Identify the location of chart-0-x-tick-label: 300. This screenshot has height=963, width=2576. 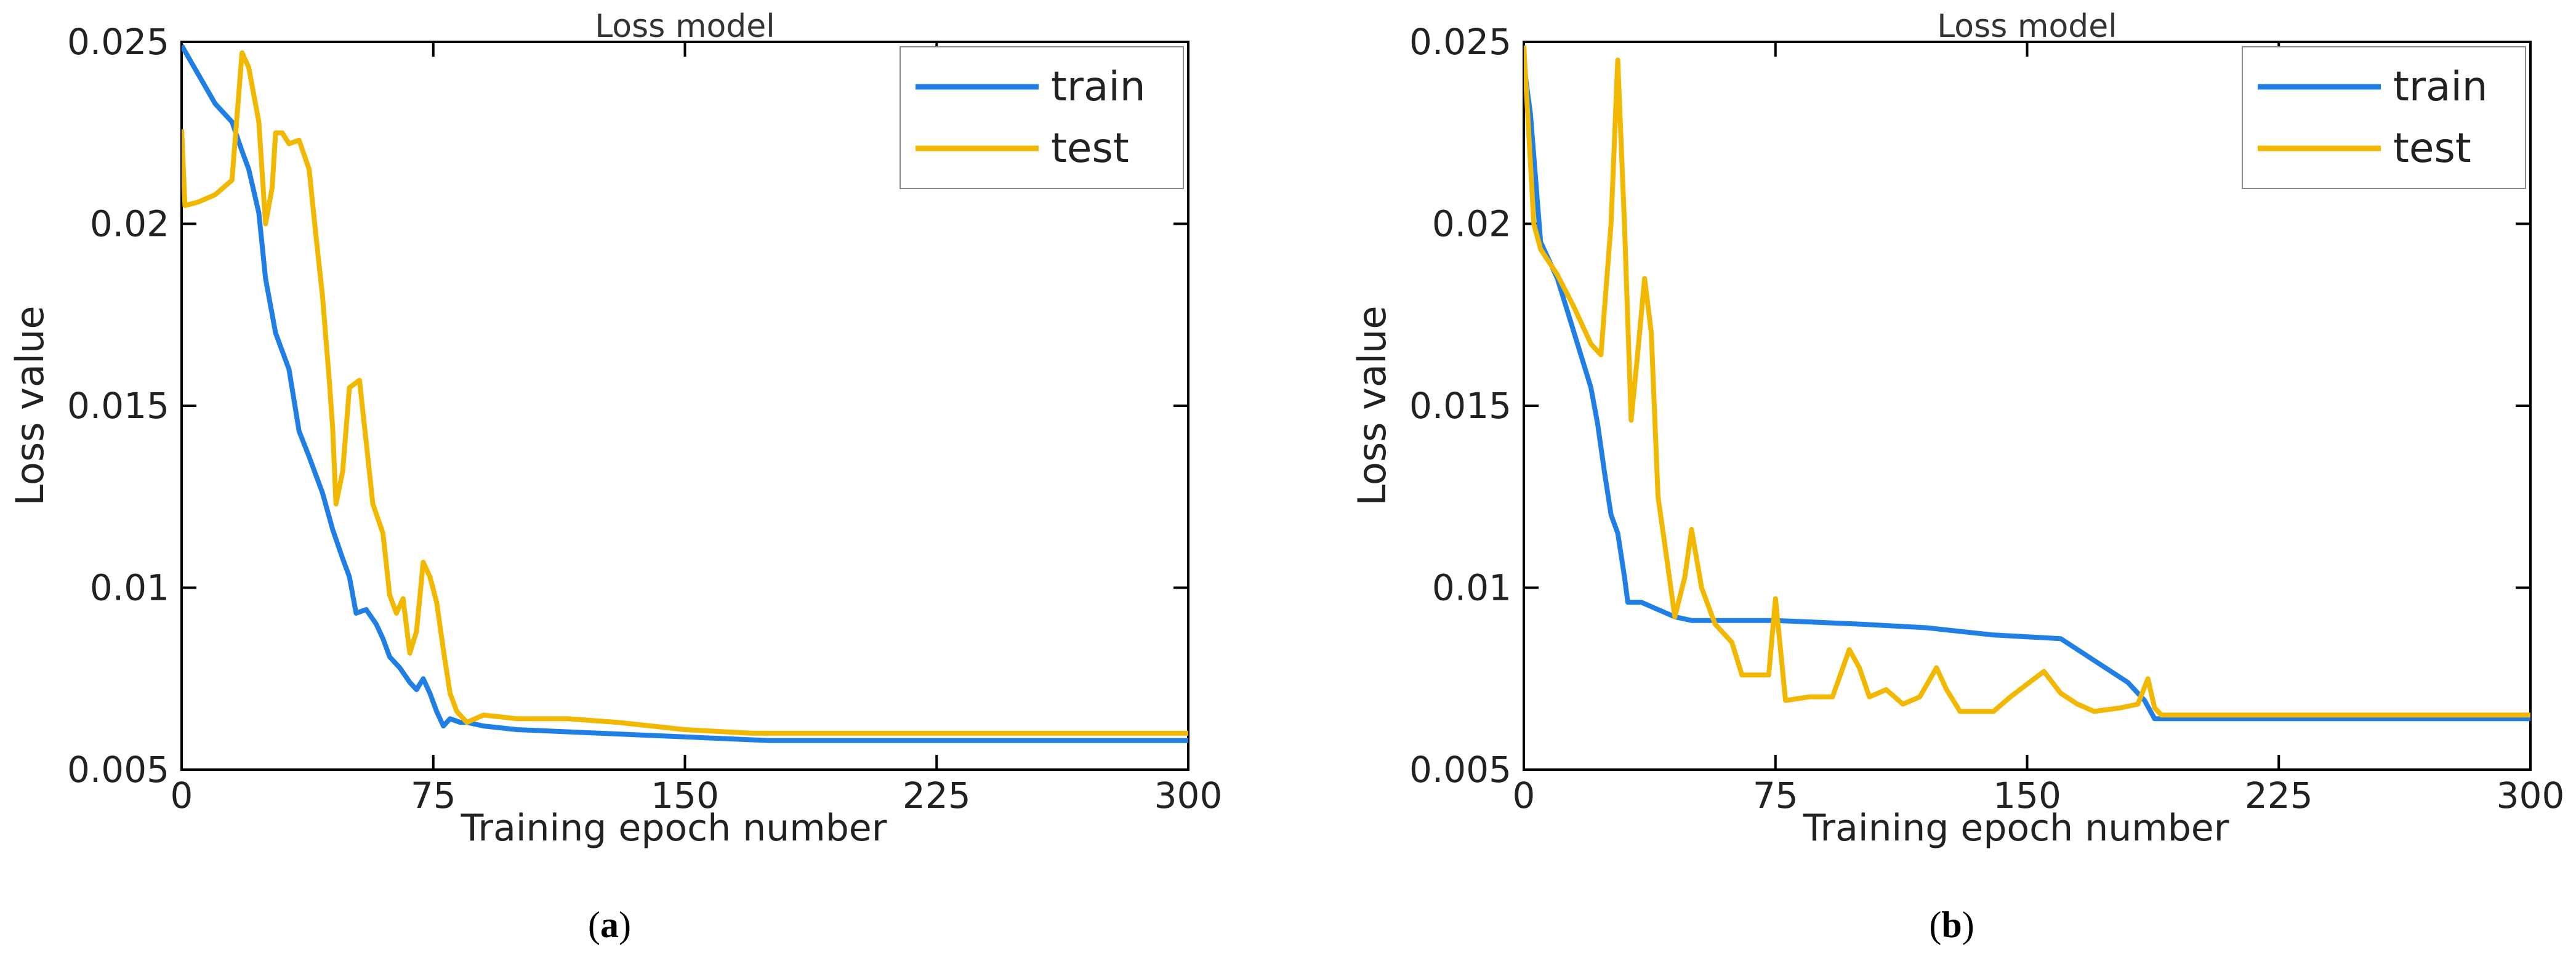
(1188, 795).